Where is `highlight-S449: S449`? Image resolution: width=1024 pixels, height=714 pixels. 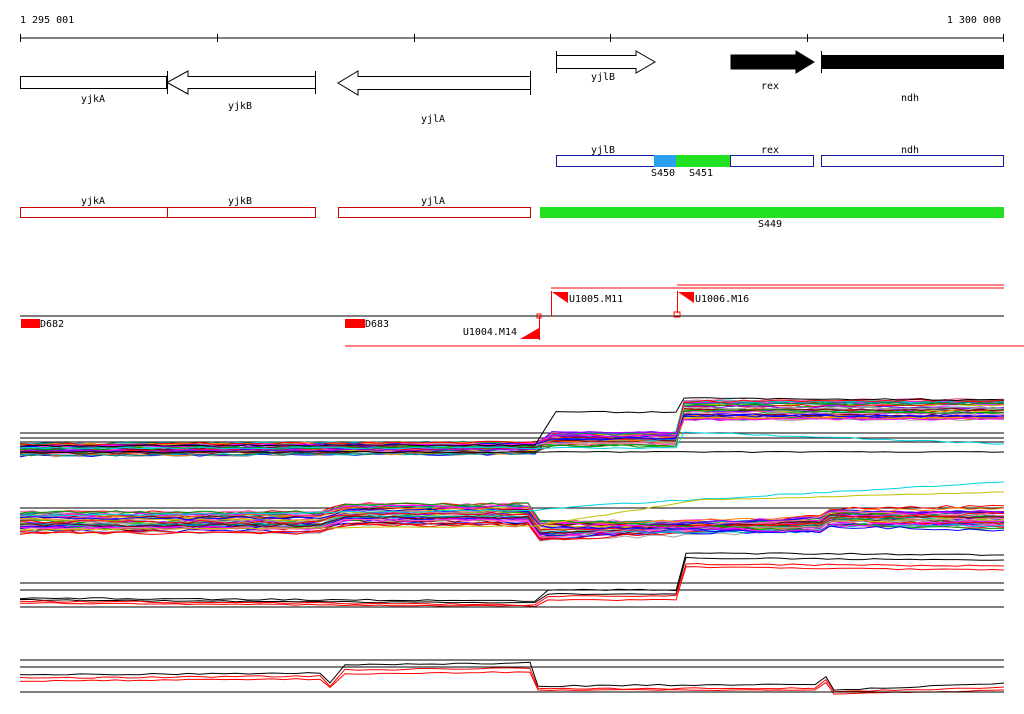
highlight-S449: S449 is located at coordinates (772, 218).